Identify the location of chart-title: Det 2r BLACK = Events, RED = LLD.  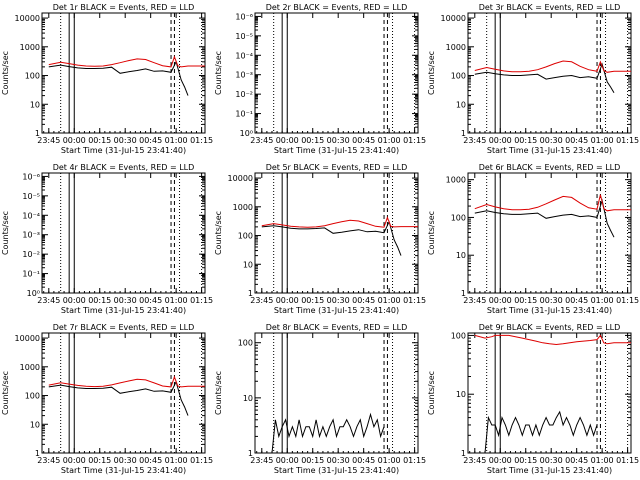
(337, 7).